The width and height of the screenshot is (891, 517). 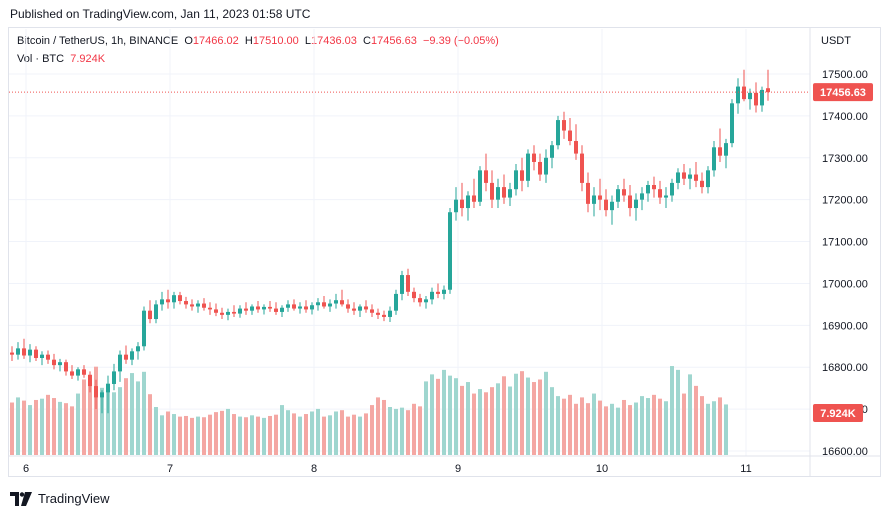 I want to click on volume-legend: Vol · BTC 7.924K, so click(x=61, y=59).